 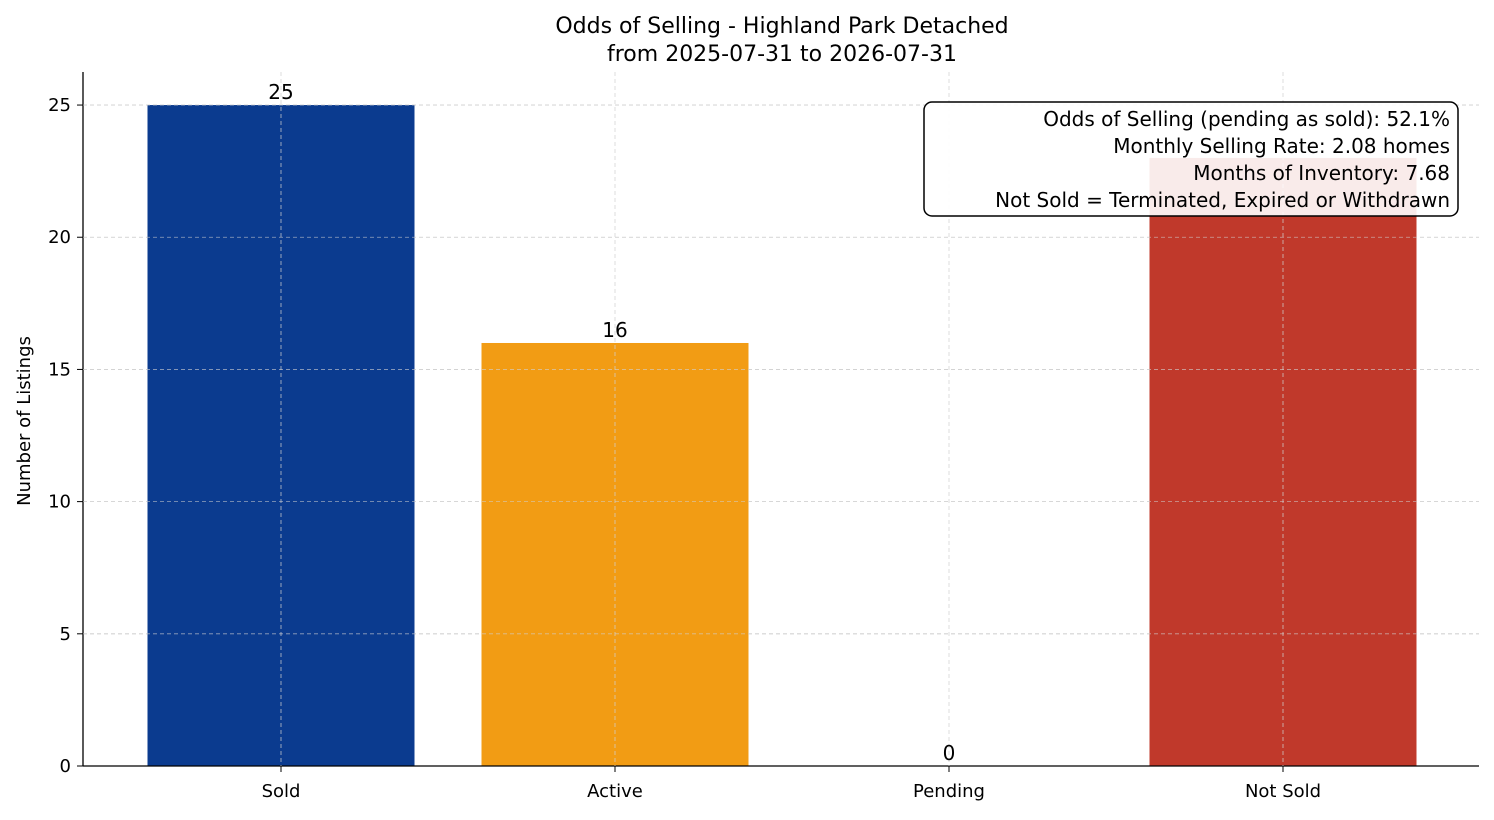 What do you see at coordinates (1283, 461) in the screenshot?
I see `bar-not-sold` at bounding box center [1283, 461].